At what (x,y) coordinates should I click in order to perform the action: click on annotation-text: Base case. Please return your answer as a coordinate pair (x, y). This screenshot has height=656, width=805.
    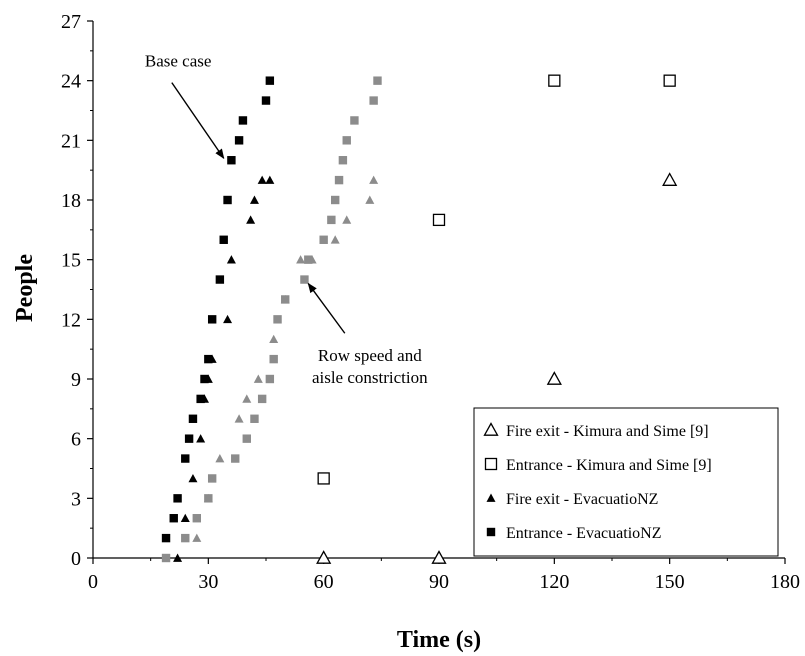
    Looking at the image, I should click on (178, 61).